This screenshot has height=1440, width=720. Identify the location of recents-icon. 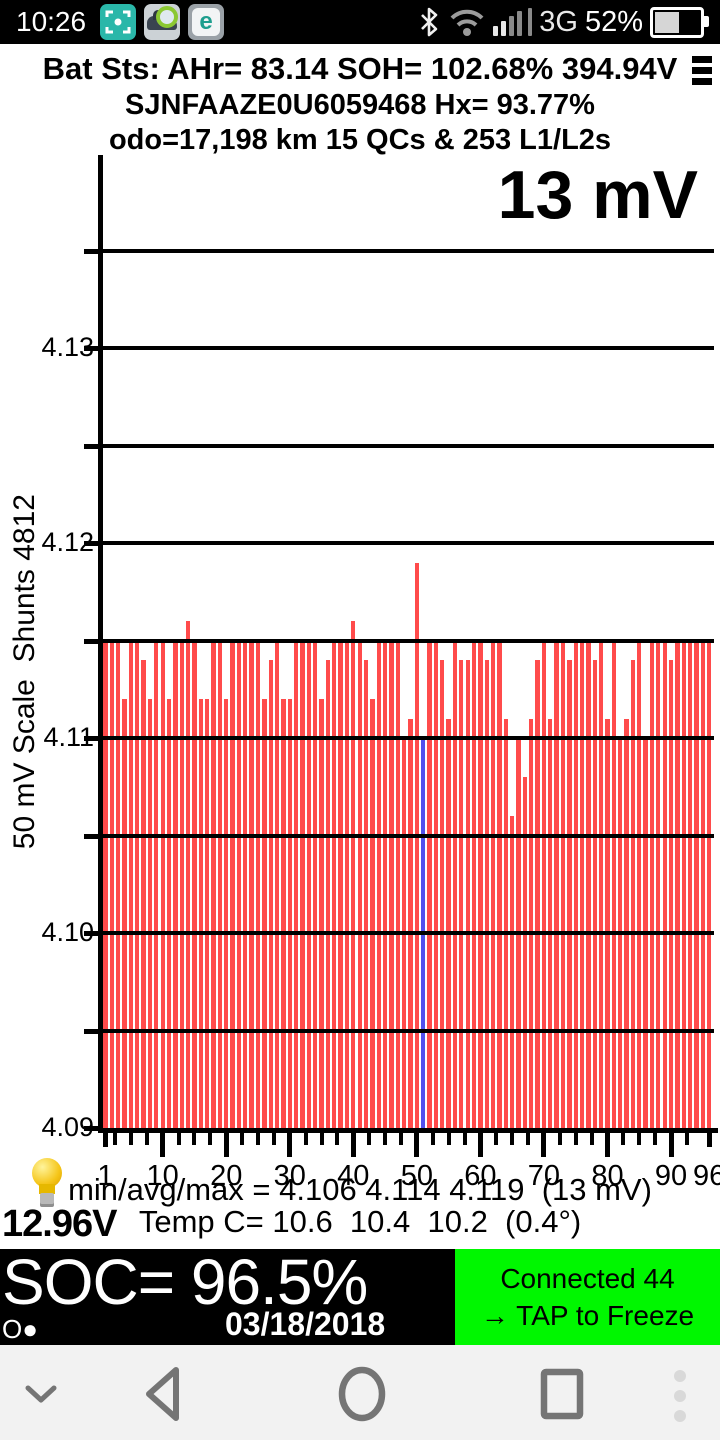
(562, 1394).